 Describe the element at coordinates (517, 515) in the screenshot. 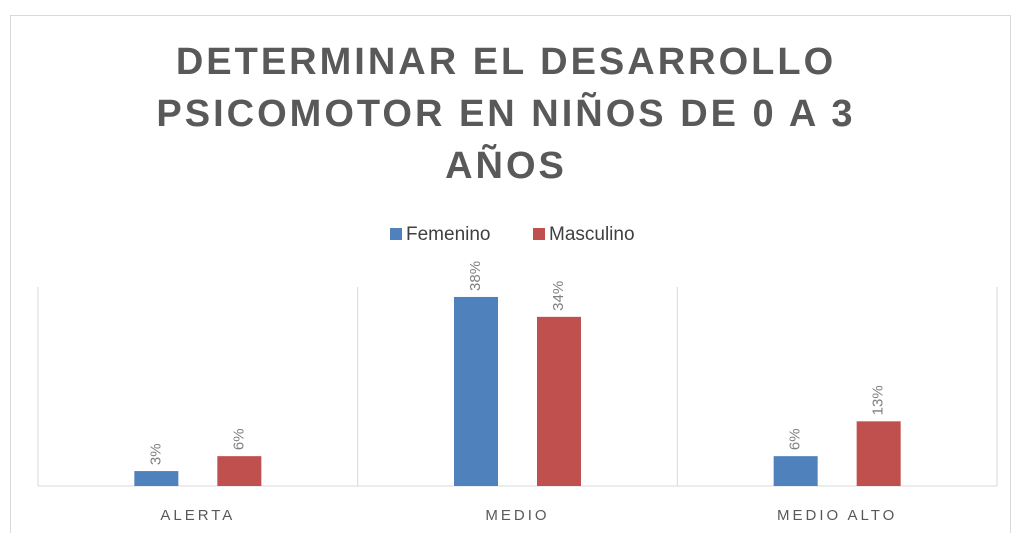

I see `x-tick-label: MEDIO` at that location.